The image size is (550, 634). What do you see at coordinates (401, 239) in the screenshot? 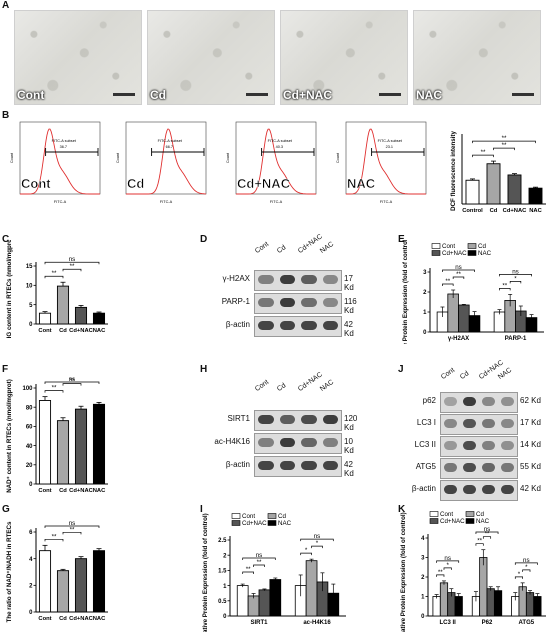
I see `panel-label-e: E` at bounding box center [401, 239].